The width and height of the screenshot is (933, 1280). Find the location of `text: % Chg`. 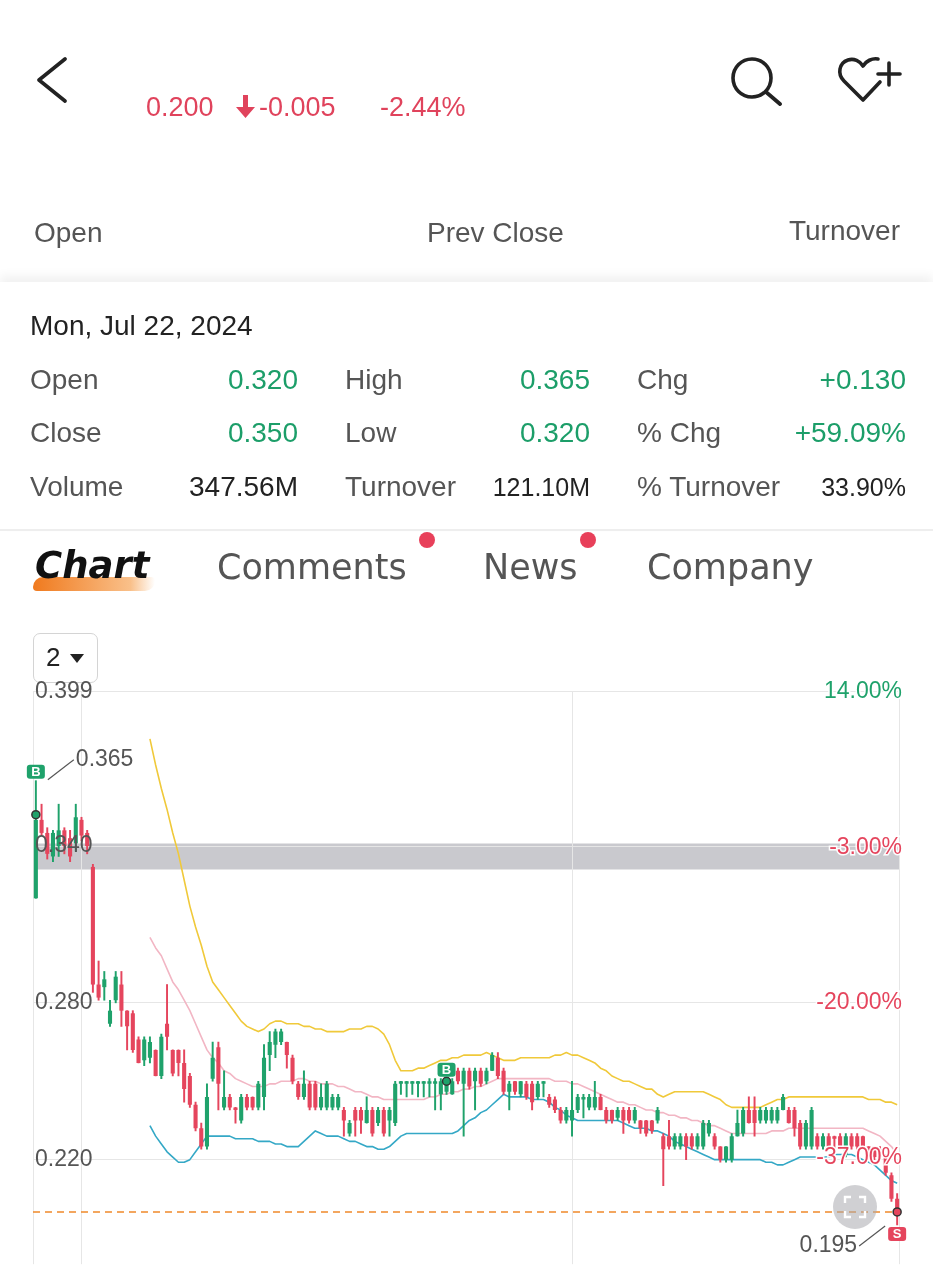

text: % Chg is located at coordinates (679, 433).